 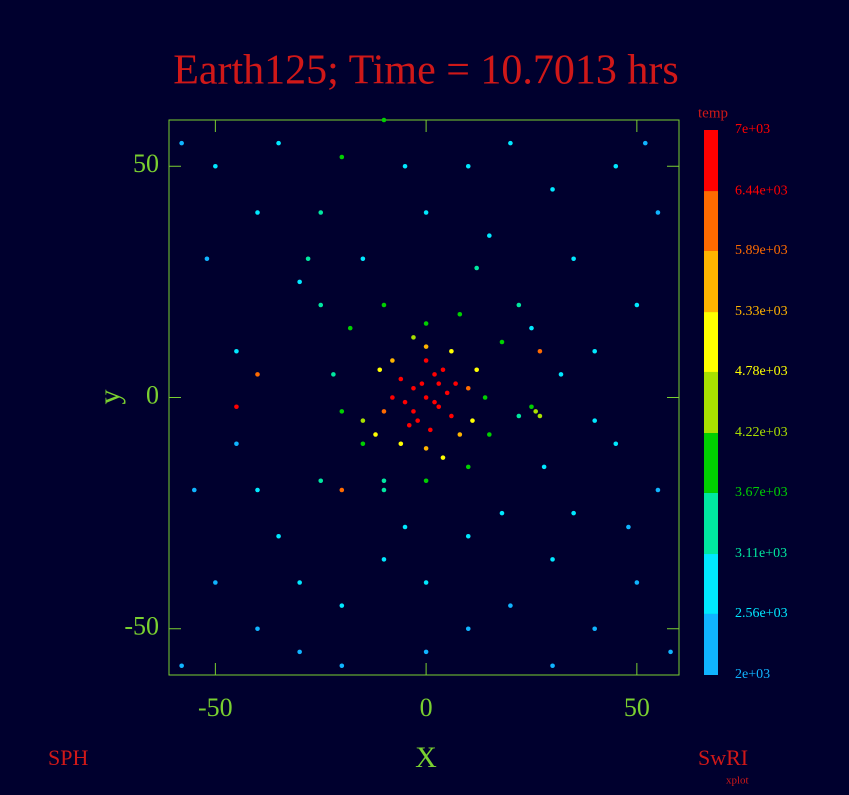 What do you see at coordinates (109, 397) in the screenshot?
I see `y-axis-label: y` at bounding box center [109, 397].